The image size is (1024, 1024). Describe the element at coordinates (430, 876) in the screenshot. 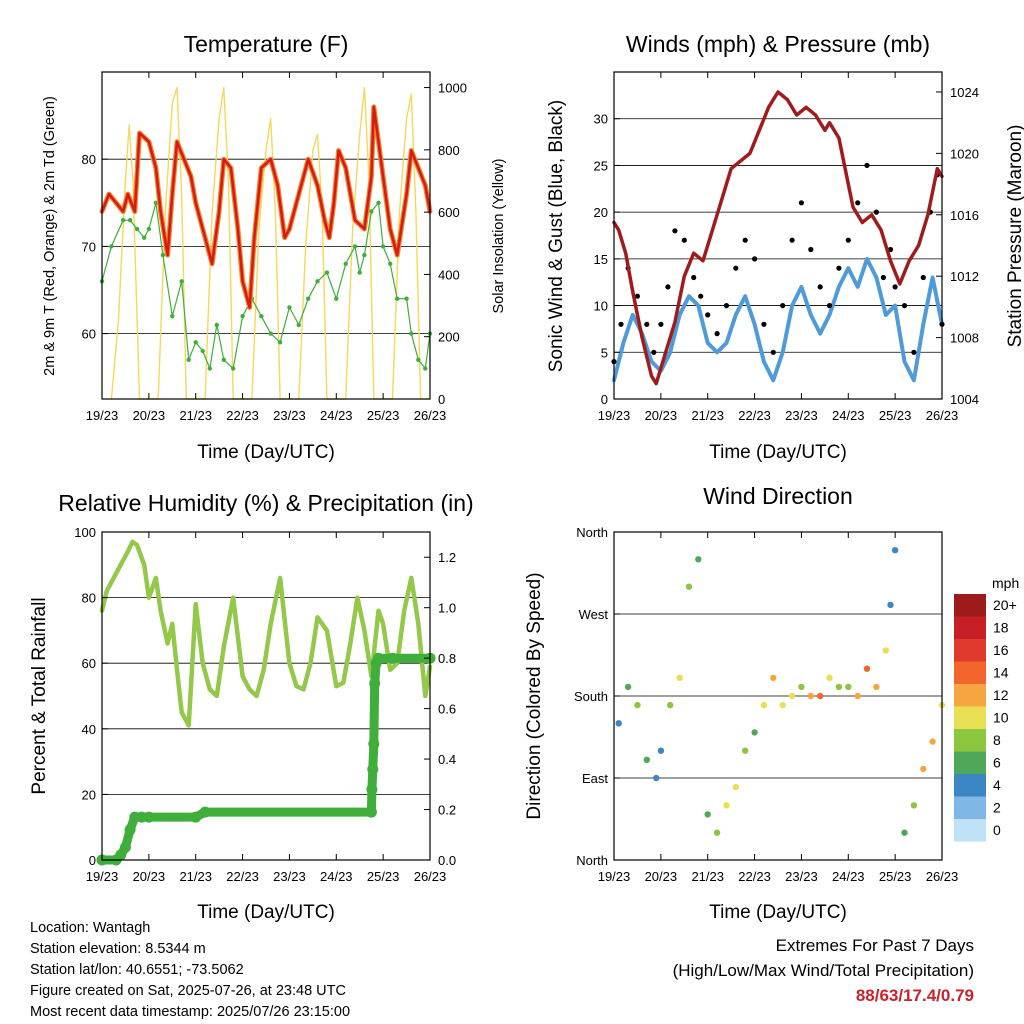

I see `humidity-xtick-label: 26/23` at that location.